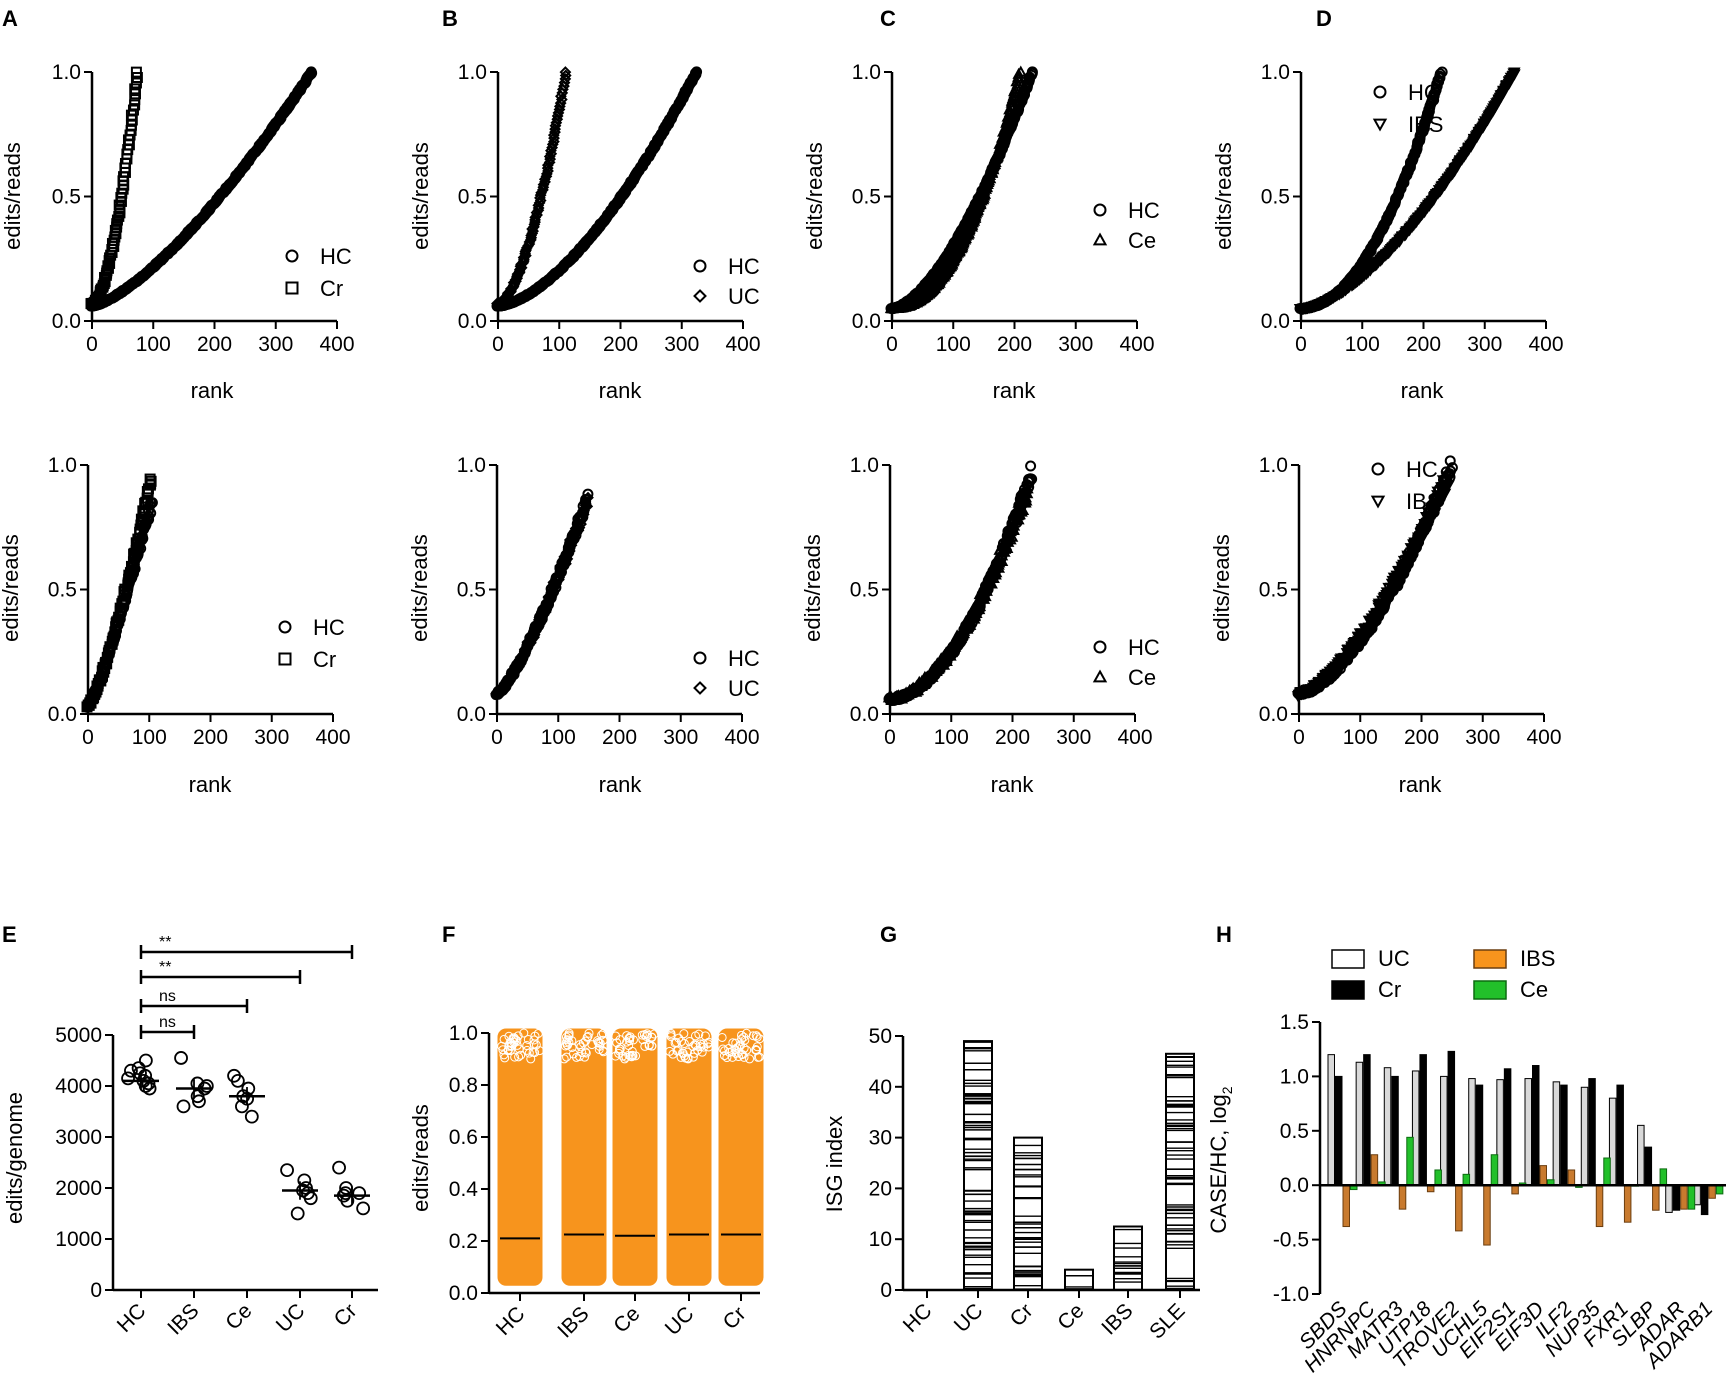 The width and height of the screenshot is (1728, 1392). I want to click on x-tick-label: 100, so click(149, 737).